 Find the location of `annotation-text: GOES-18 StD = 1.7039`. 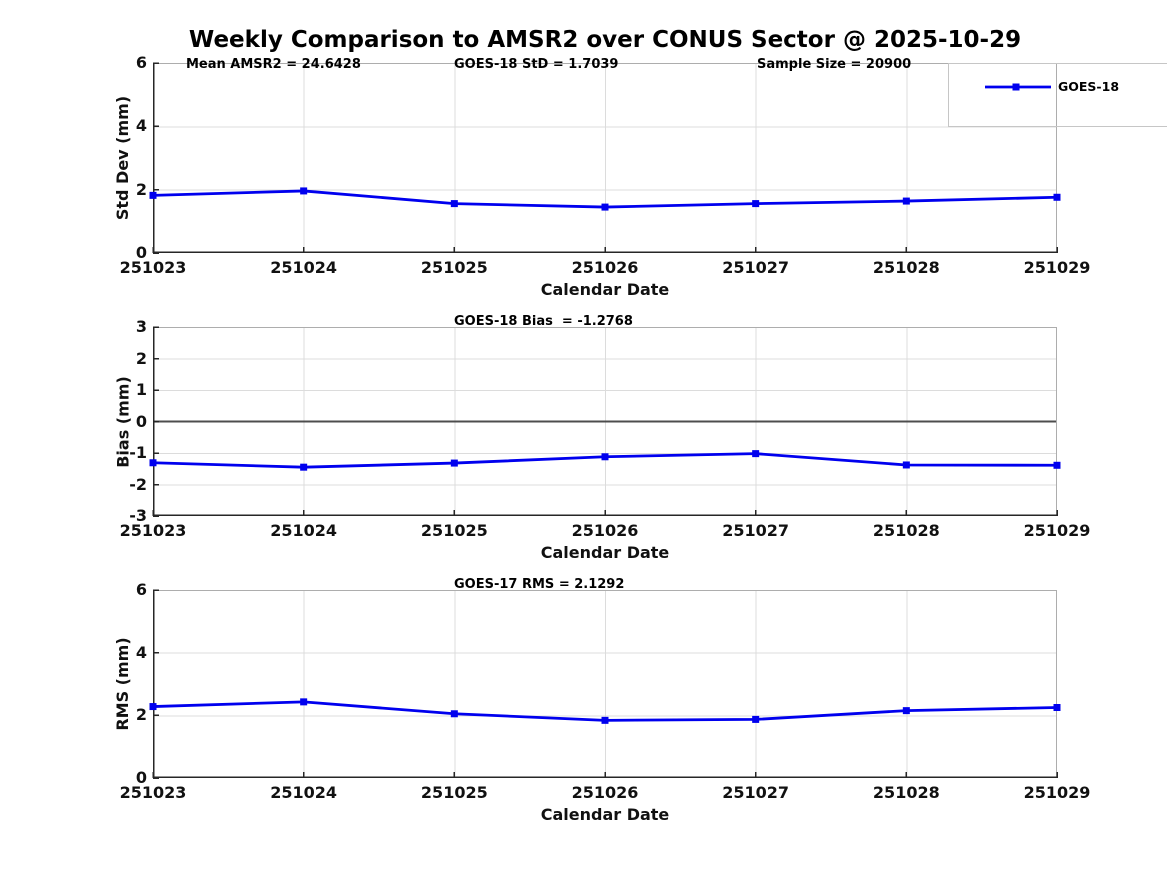

annotation-text: GOES-18 StD = 1.7039 is located at coordinates (536, 64).